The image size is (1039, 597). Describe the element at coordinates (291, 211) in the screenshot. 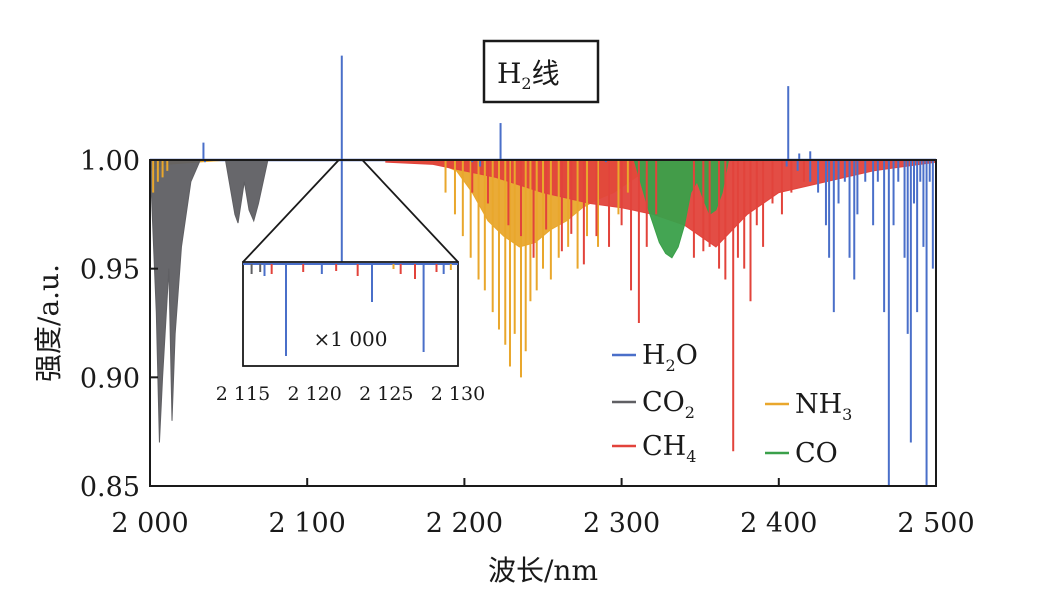

I see `zoom-connector-left` at that location.